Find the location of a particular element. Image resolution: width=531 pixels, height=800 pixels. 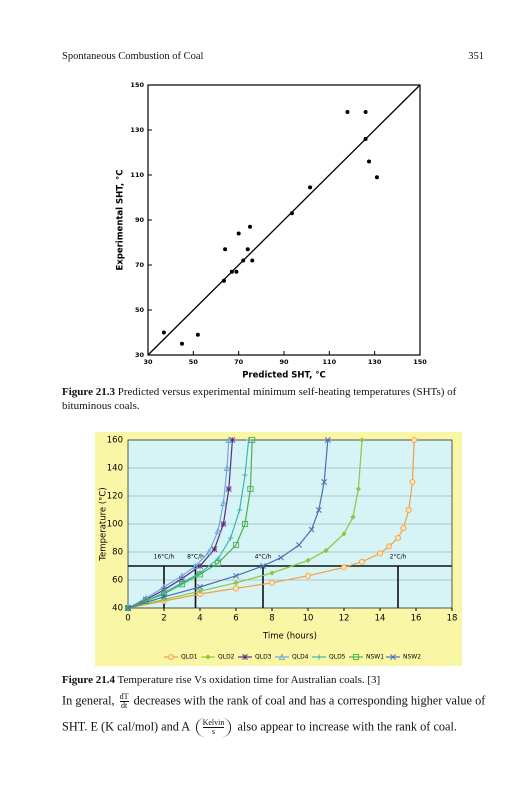

x-tick-label: 16 is located at coordinates (416, 619).